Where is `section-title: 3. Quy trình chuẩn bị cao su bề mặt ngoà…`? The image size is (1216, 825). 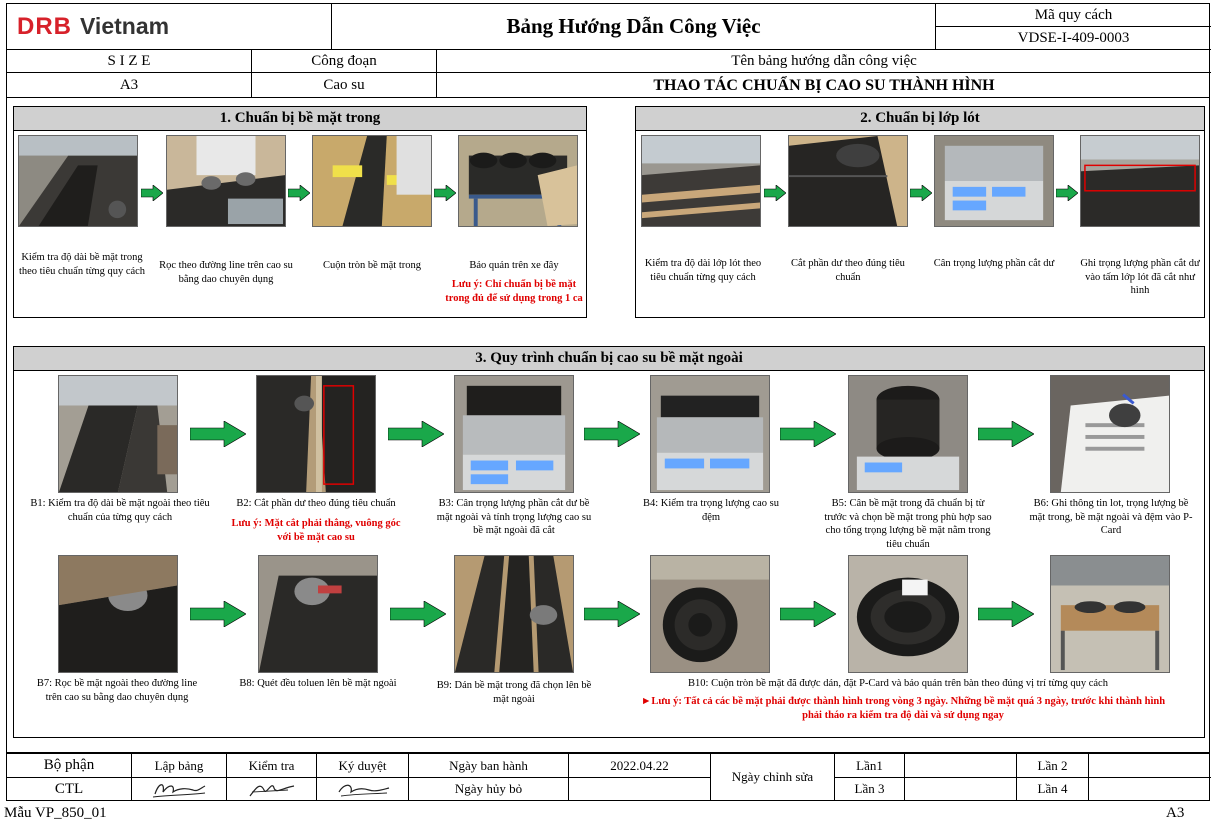 section-title: 3. Quy trình chuẩn bị cao su bề mặt ngoà… is located at coordinates (609, 359).